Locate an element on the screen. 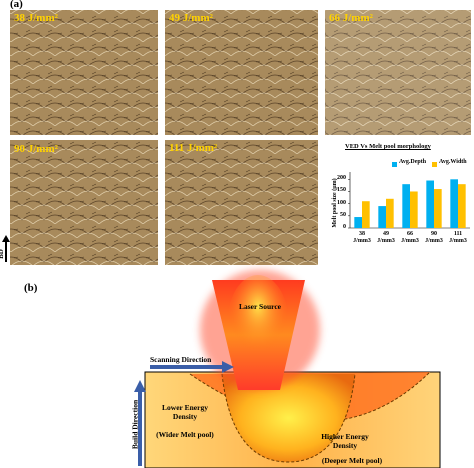  build-label: Build Direction is located at coordinates (135, 424).